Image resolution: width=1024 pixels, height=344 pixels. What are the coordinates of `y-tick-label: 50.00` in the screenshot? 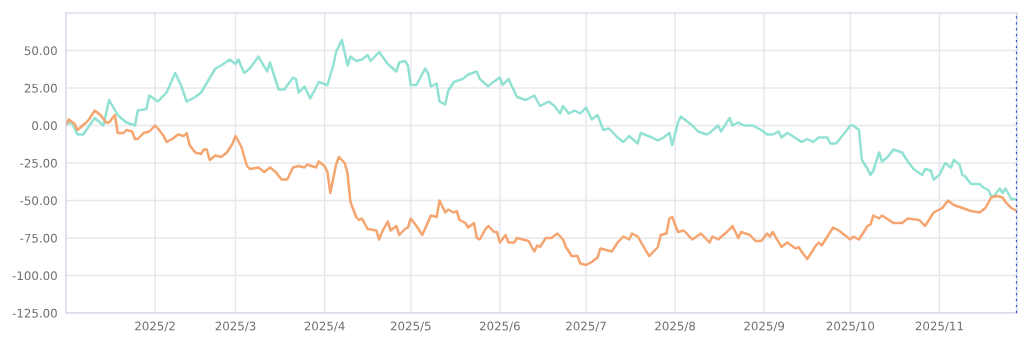 It's located at (40, 51).